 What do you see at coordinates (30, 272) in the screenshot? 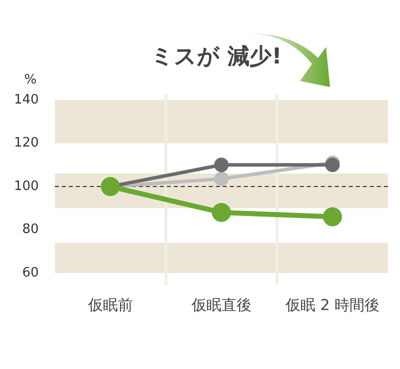
I see `y-tick-label: 60` at bounding box center [30, 272].